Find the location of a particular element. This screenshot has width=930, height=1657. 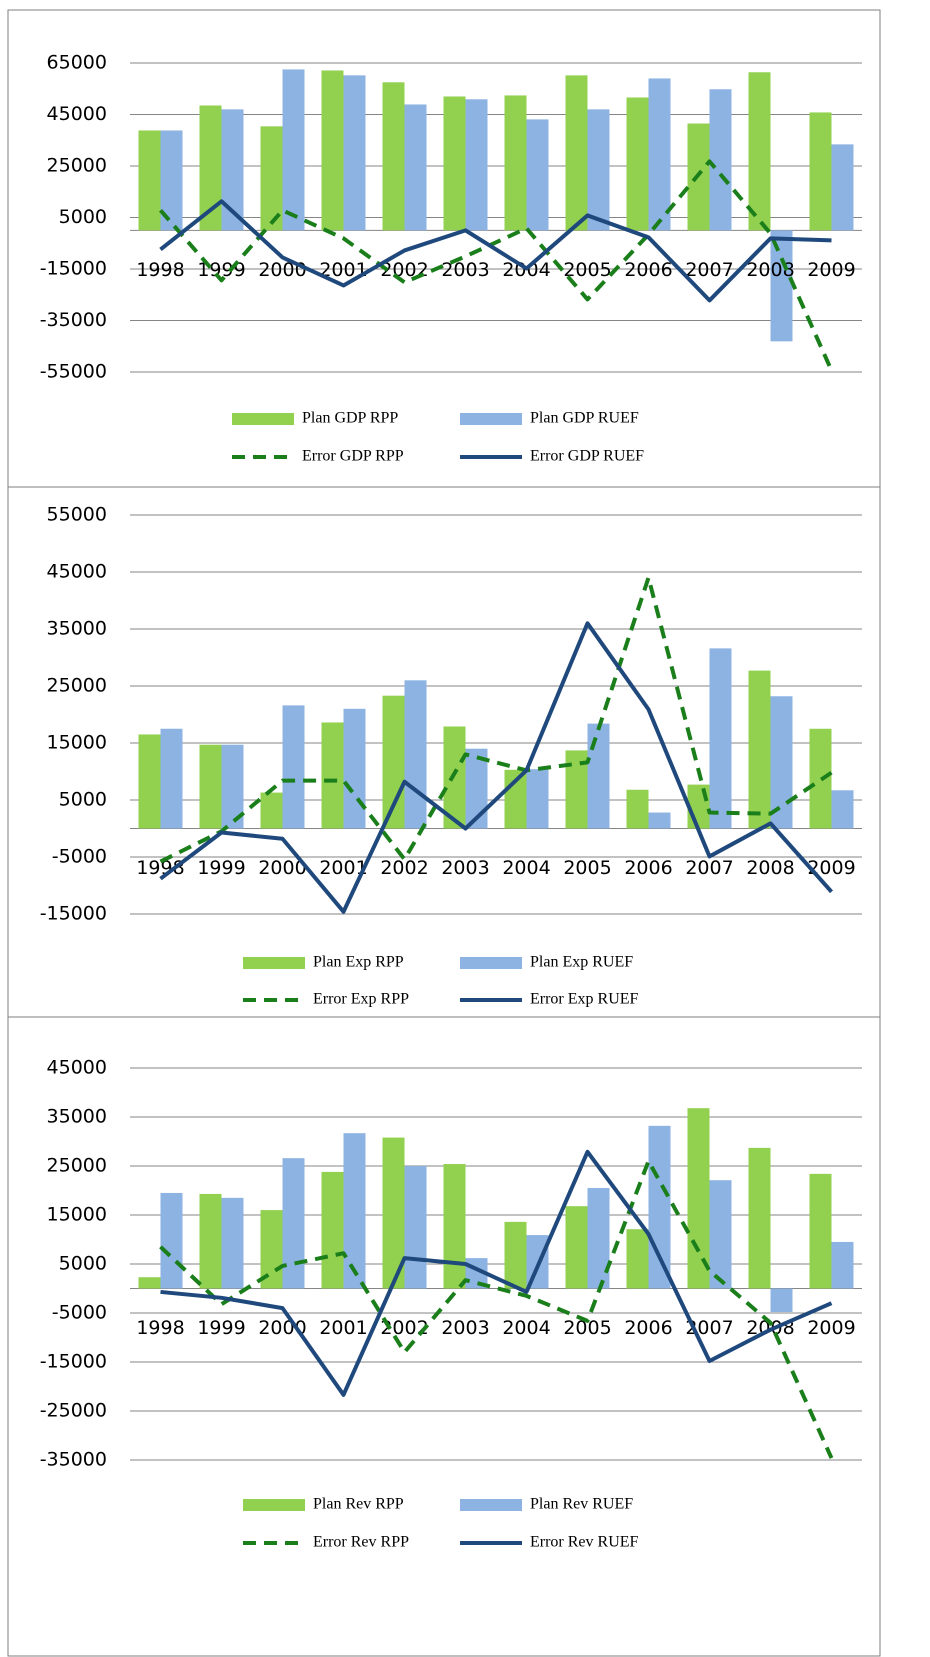

y-tick-label: 45000 is located at coordinates (77, 1068).